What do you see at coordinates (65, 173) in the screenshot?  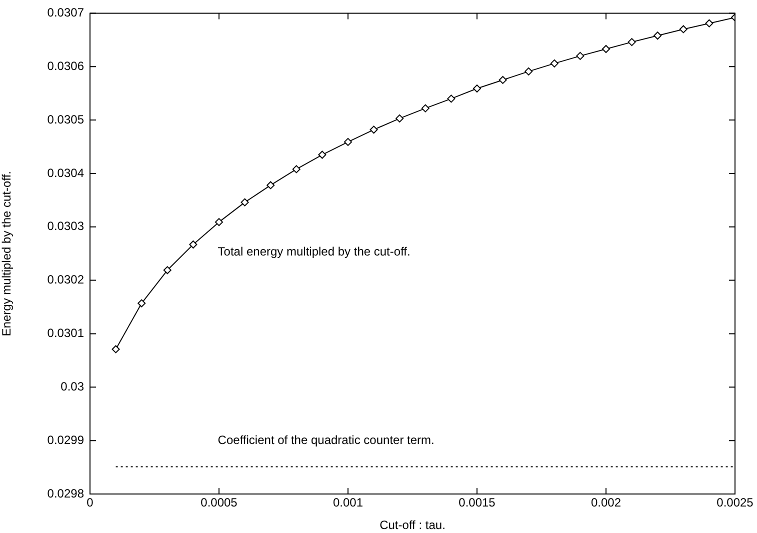 I see `y-tick-label: 0.0304` at bounding box center [65, 173].